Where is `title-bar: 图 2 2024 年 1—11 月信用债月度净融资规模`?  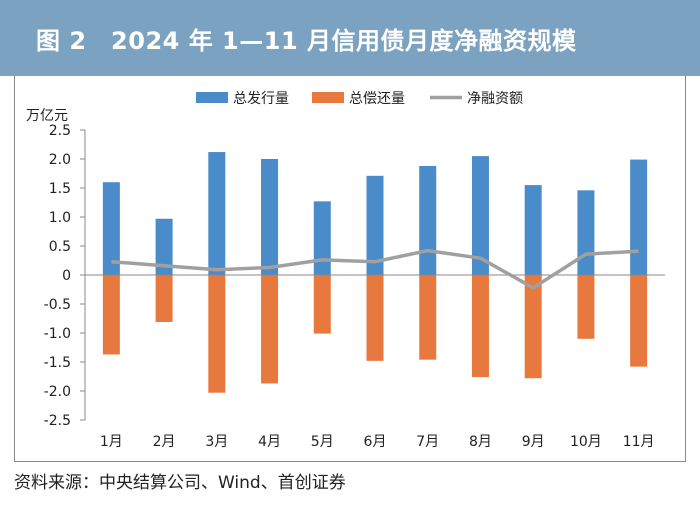 title-bar: 图 2 2024 年 1—11 月信用债月度净融资规模 is located at coordinates (350, 38).